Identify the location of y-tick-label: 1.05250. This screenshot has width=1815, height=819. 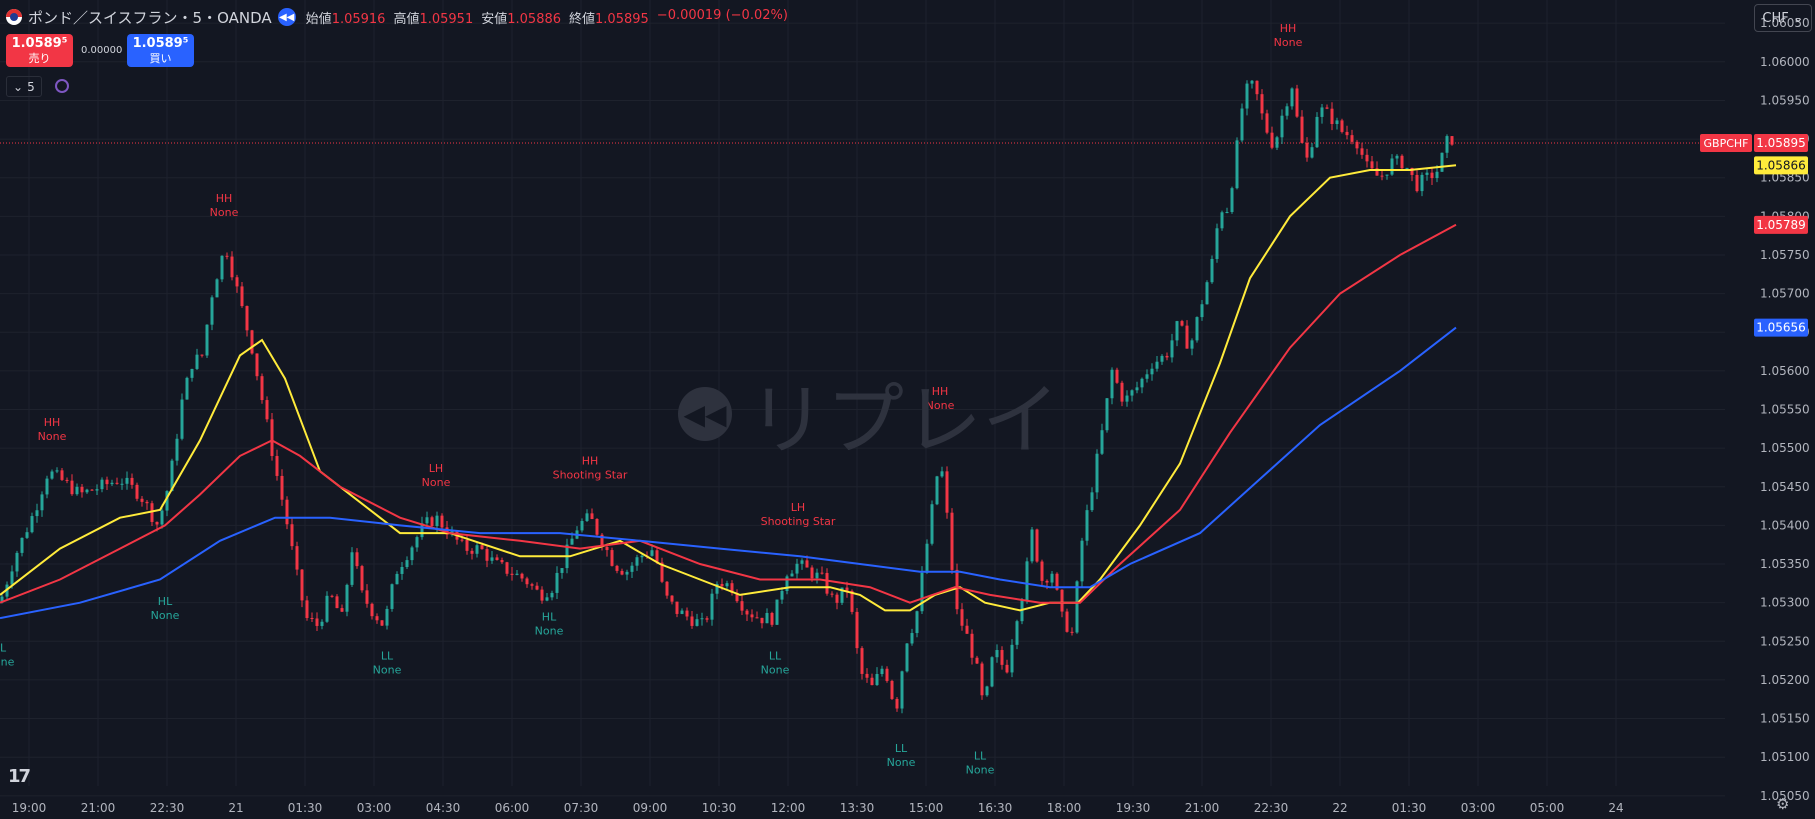
(1785, 641).